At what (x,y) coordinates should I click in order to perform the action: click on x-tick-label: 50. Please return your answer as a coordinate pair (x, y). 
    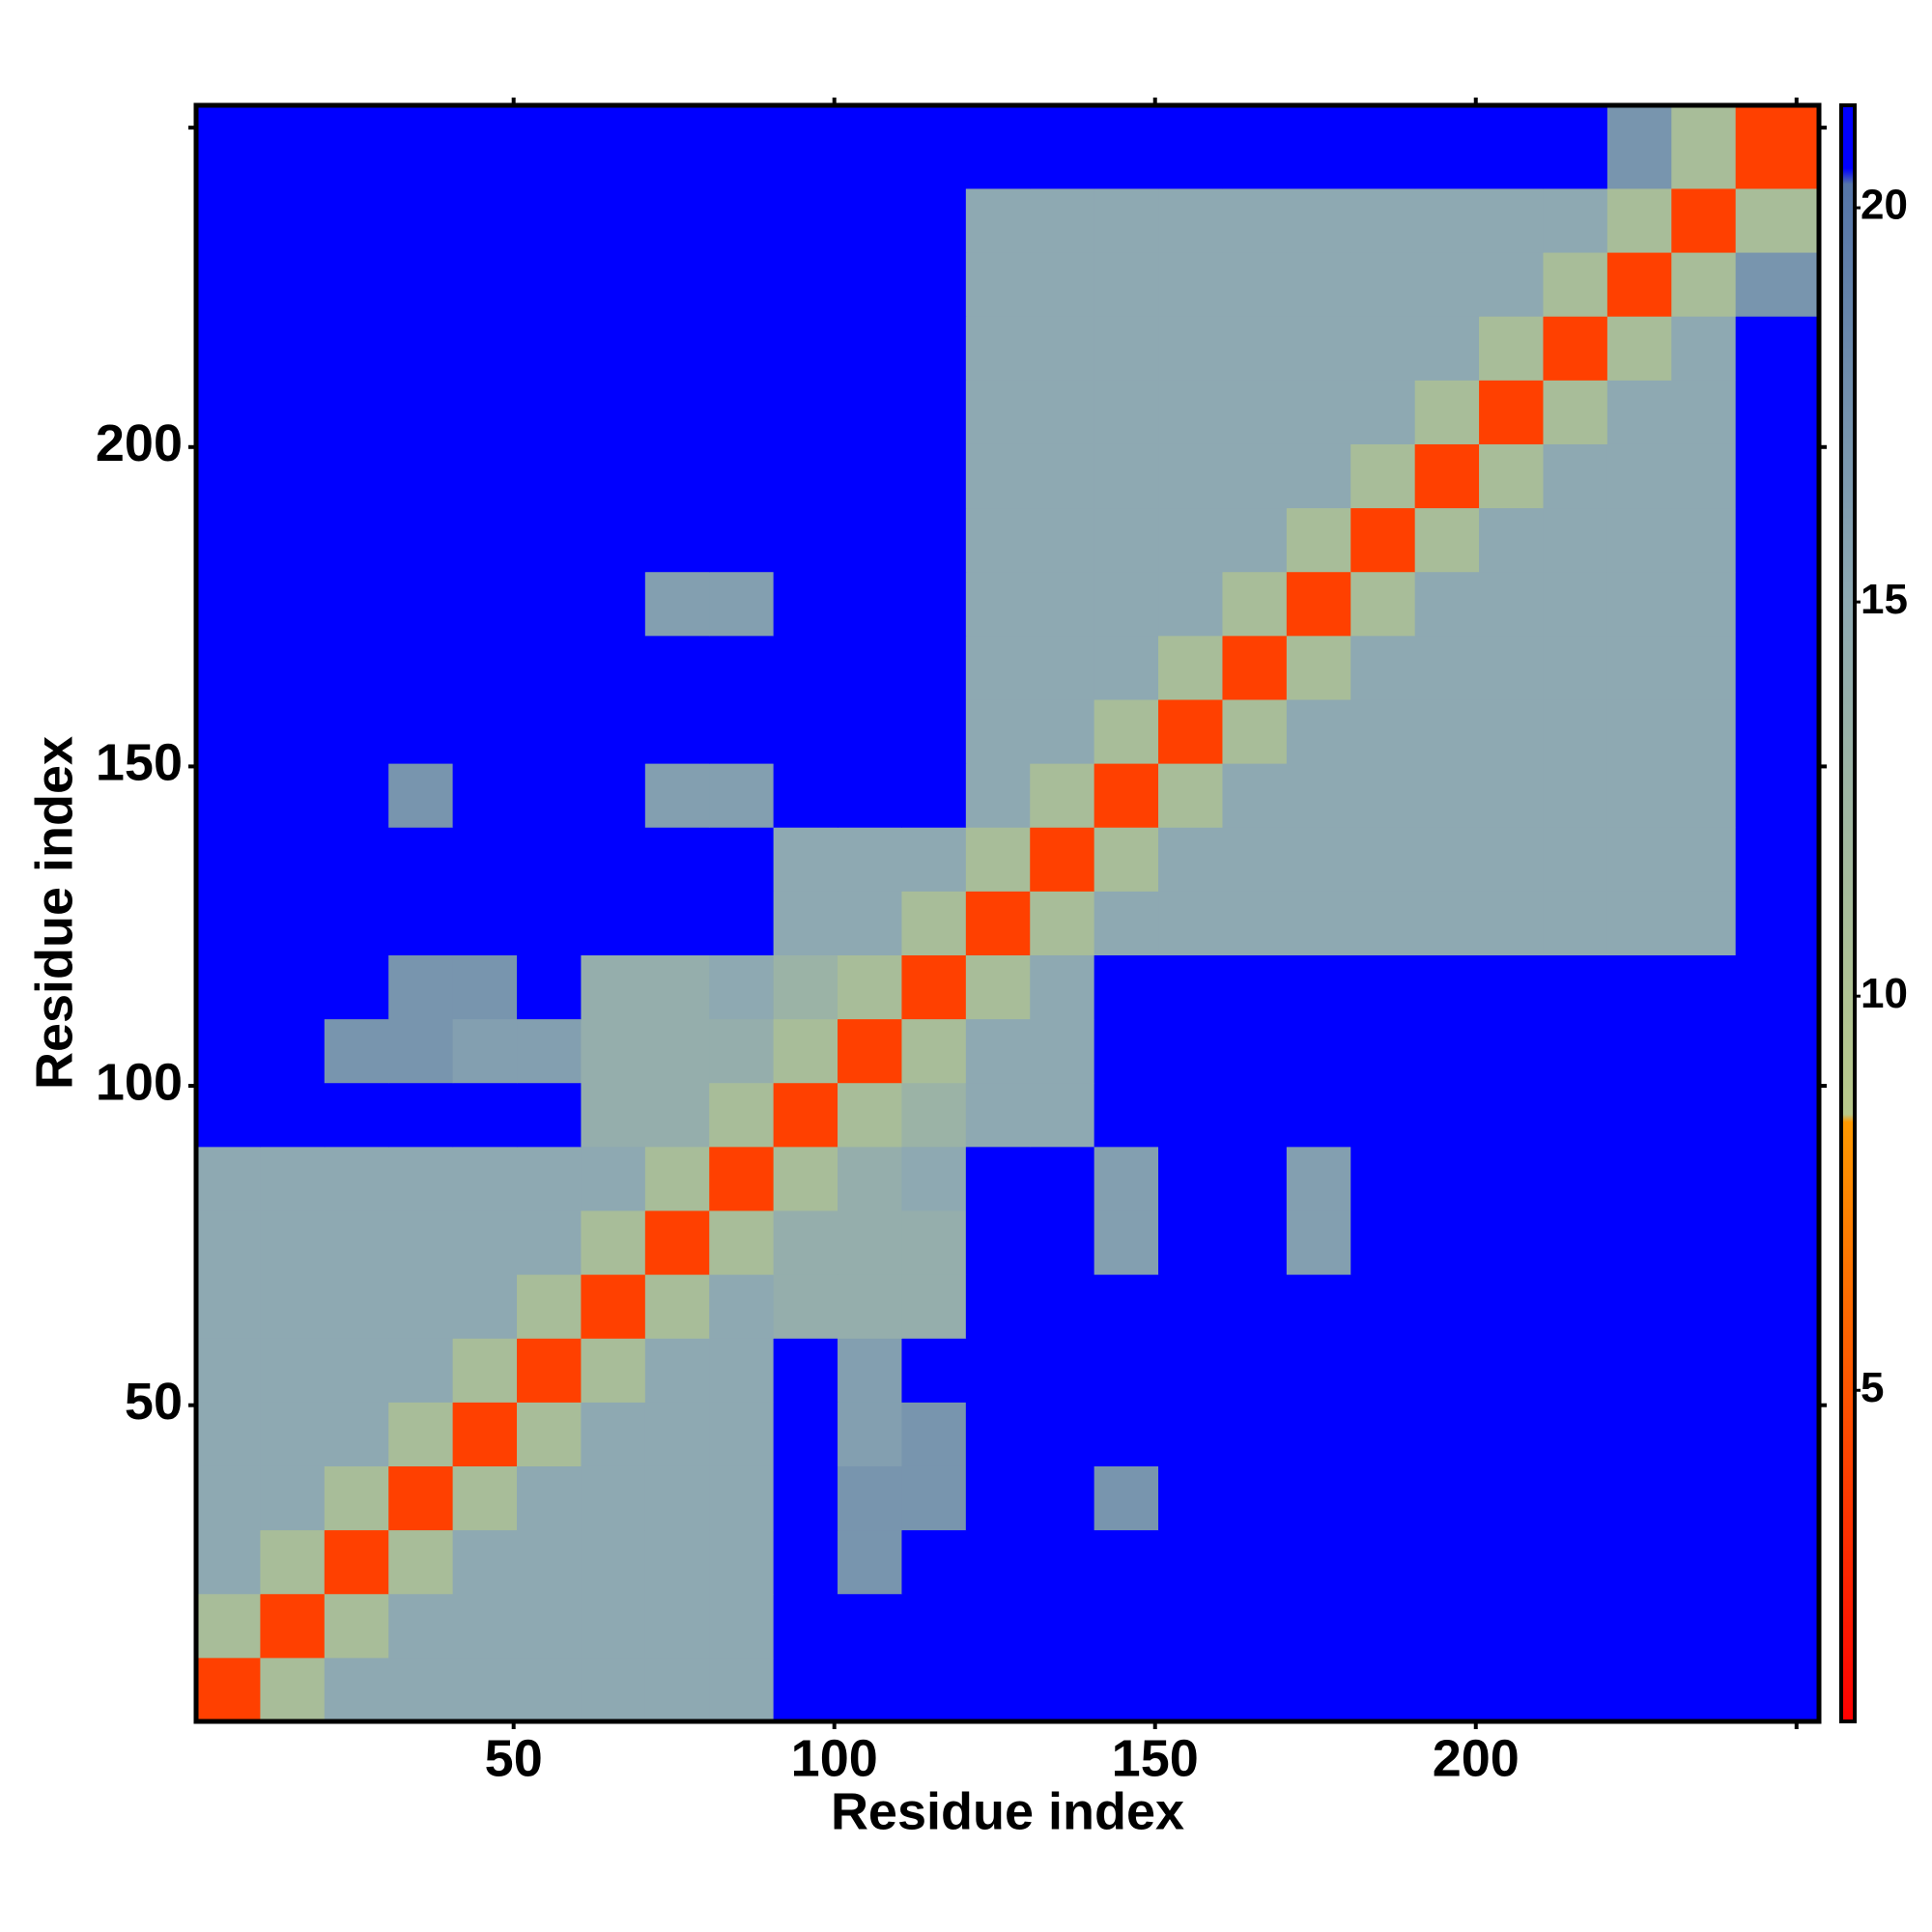
    Looking at the image, I should click on (514, 1758).